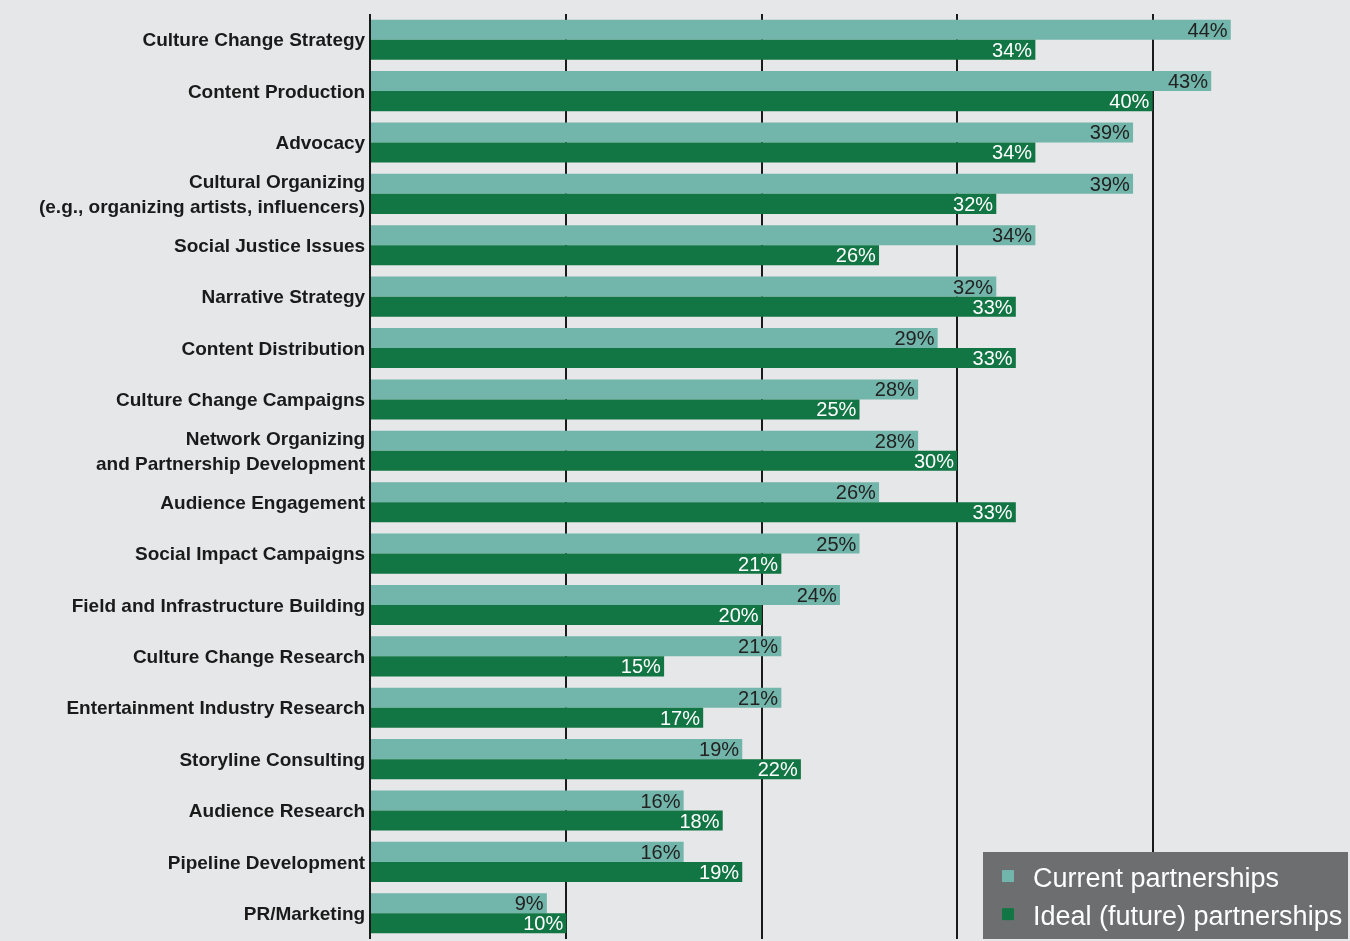 This screenshot has height=941, width=1350. I want to click on data-label: 44%, so click(1207, 29).